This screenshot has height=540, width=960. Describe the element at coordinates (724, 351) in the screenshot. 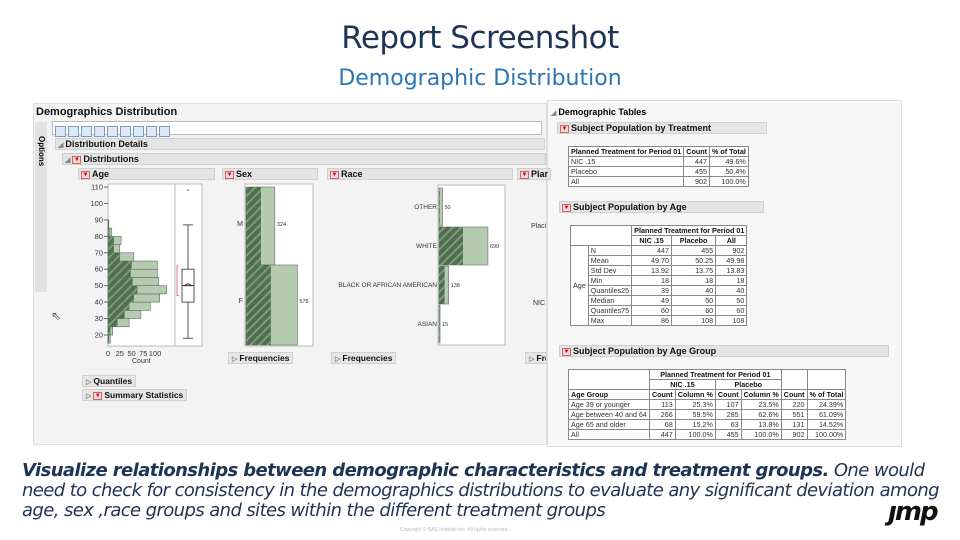

I see `table3-header: ▼ Subject Population by Age Group` at that location.